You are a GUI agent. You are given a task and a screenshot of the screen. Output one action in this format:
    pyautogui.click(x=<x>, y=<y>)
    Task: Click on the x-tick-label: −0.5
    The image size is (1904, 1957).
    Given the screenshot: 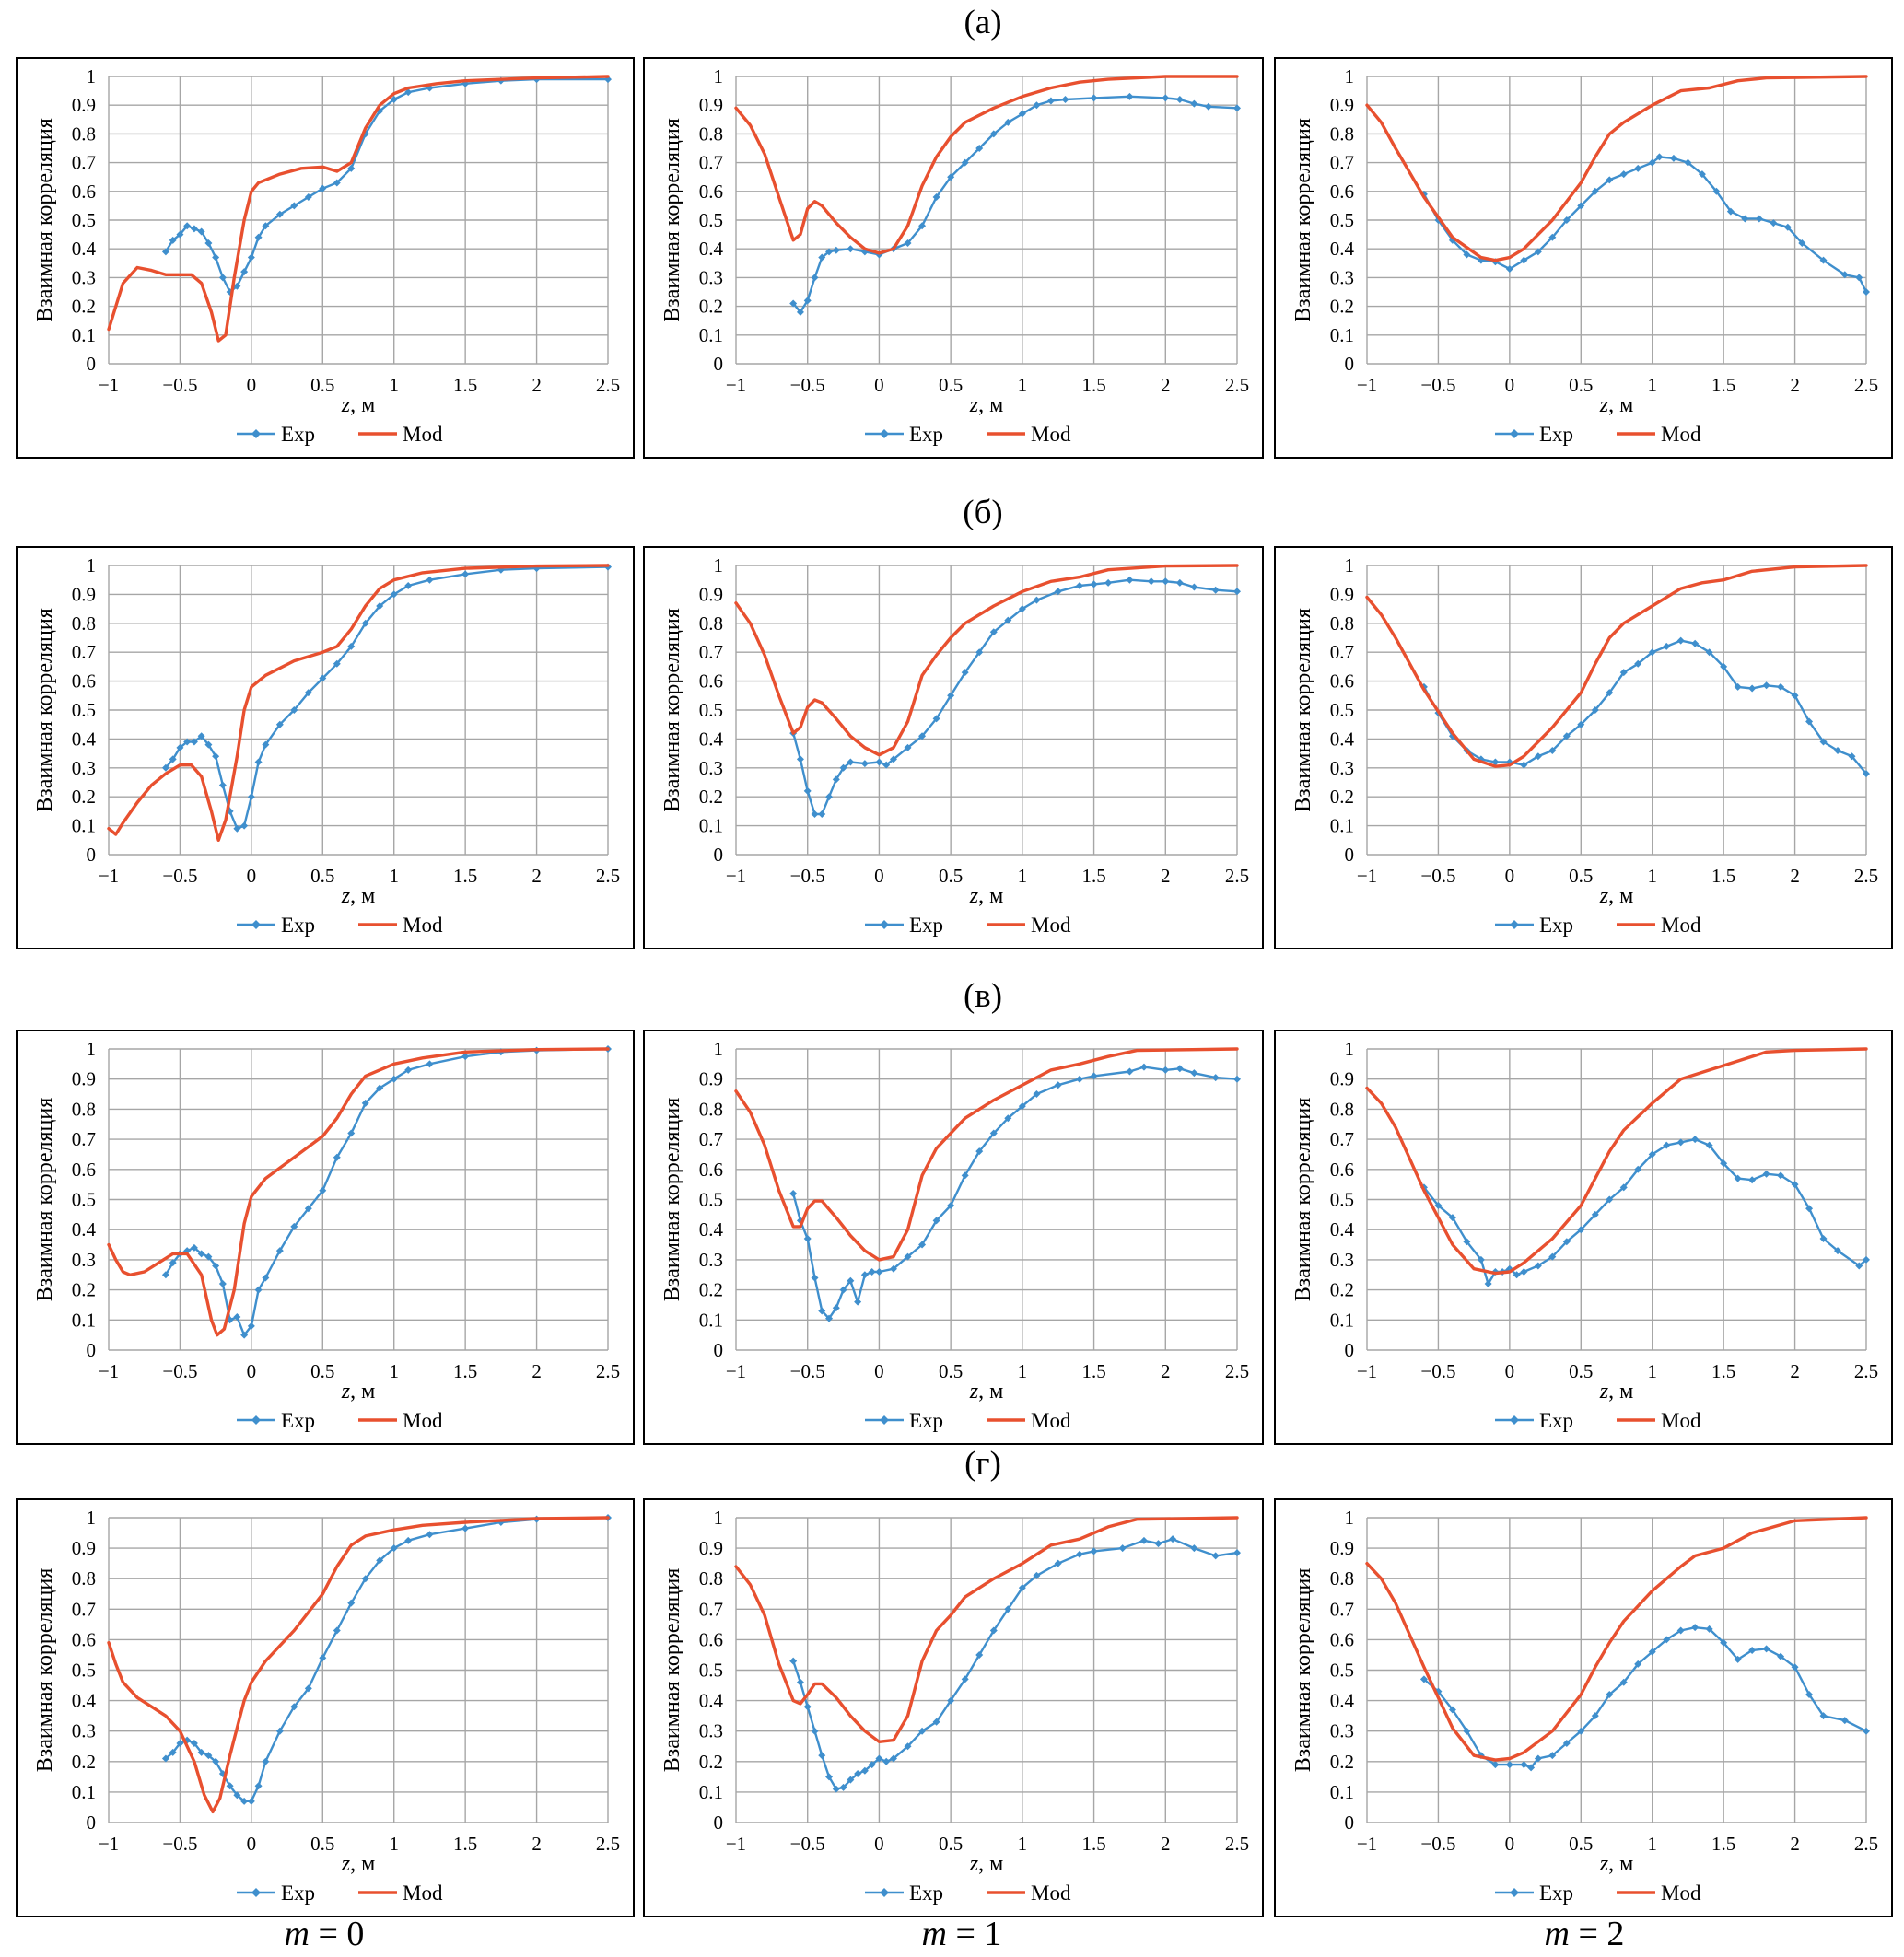 What is the action you would take?
    pyautogui.click(x=1437, y=385)
    